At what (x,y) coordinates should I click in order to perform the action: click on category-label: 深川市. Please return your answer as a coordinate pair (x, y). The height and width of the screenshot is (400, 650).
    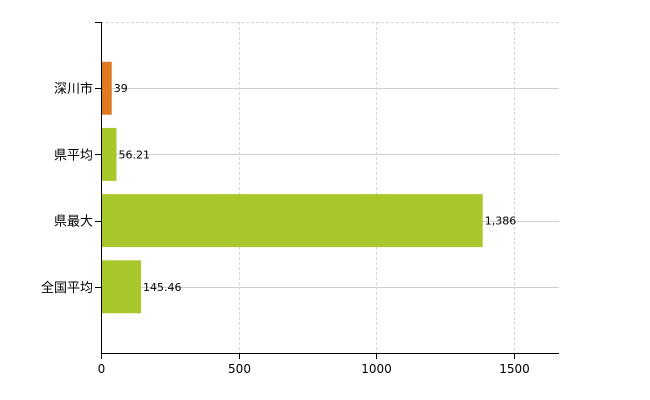
    Looking at the image, I should click on (73, 89).